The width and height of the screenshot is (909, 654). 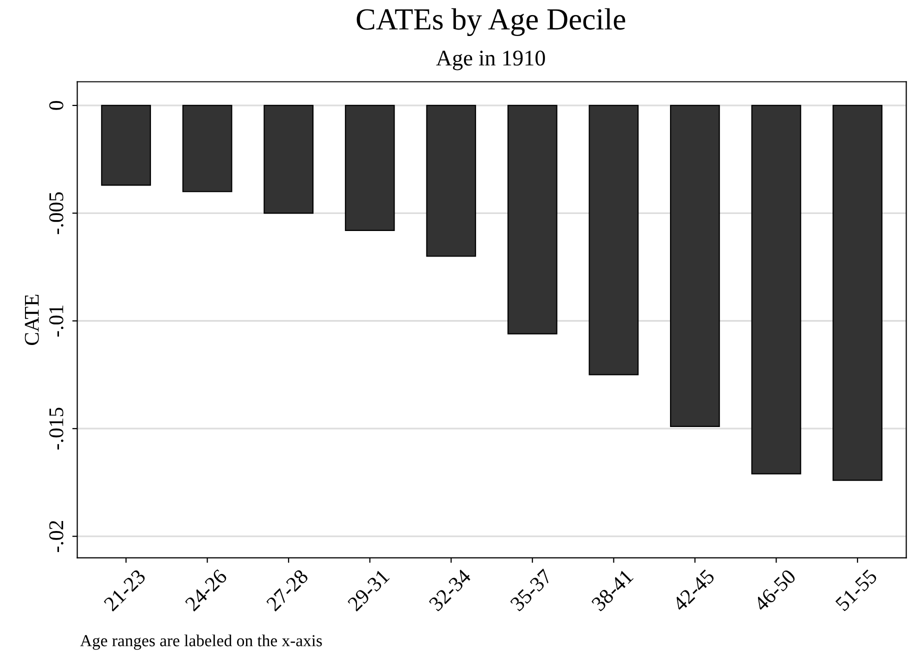 What do you see at coordinates (491, 22) in the screenshot?
I see `chart-title: CATEs by Age Decile` at bounding box center [491, 22].